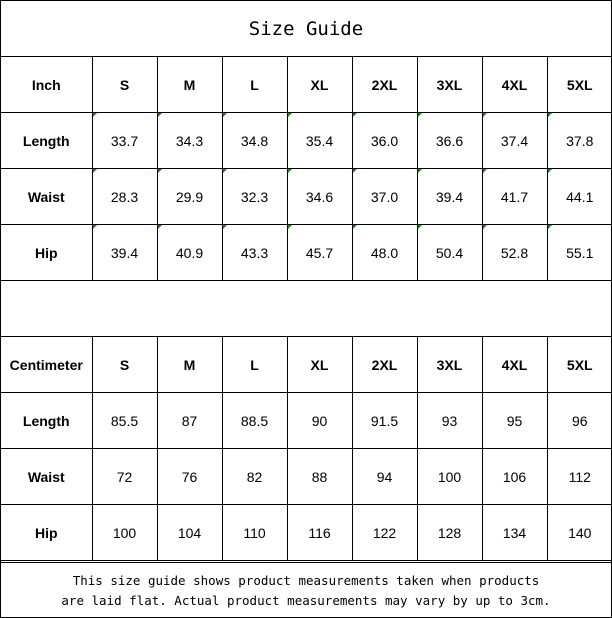 The image size is (612, 618). I want to click on header-row: Inch S M L XL 2XL 3XL 4XL 5XL, so click(306, 85).